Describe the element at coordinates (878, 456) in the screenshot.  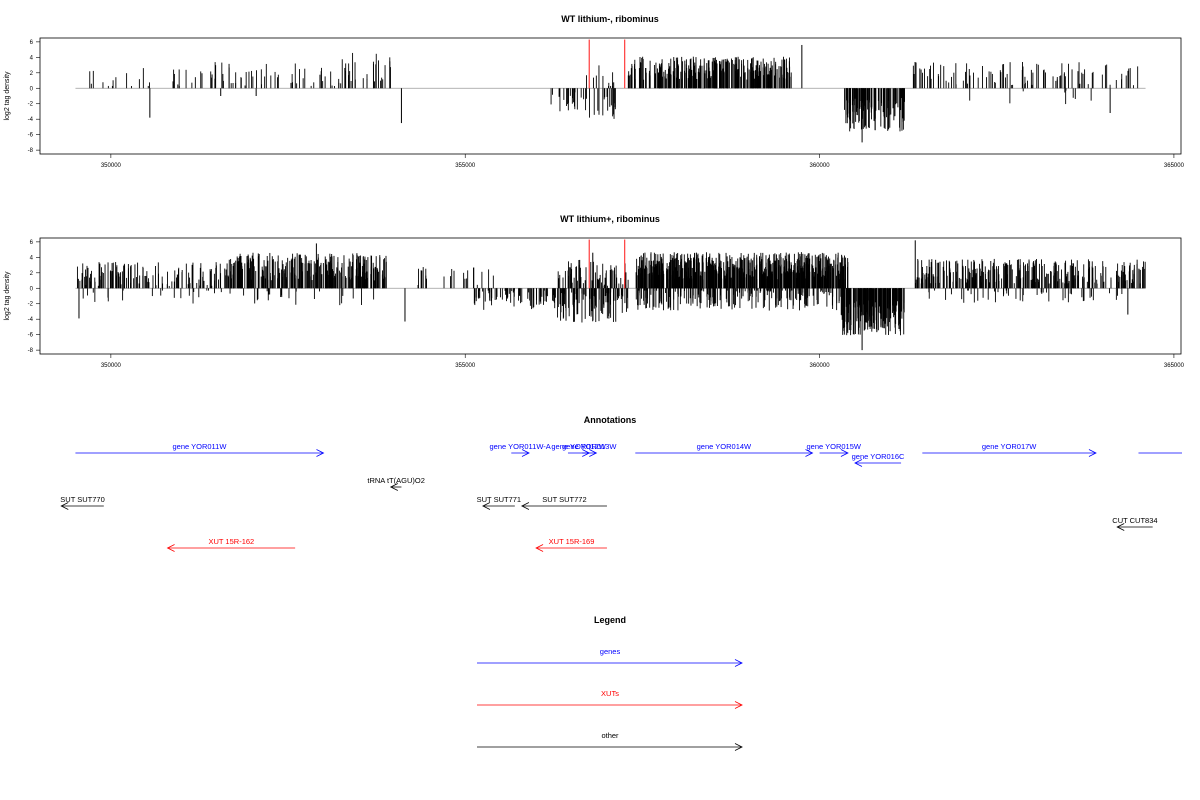
I see `feature-label: gene YOR016C` at that location.